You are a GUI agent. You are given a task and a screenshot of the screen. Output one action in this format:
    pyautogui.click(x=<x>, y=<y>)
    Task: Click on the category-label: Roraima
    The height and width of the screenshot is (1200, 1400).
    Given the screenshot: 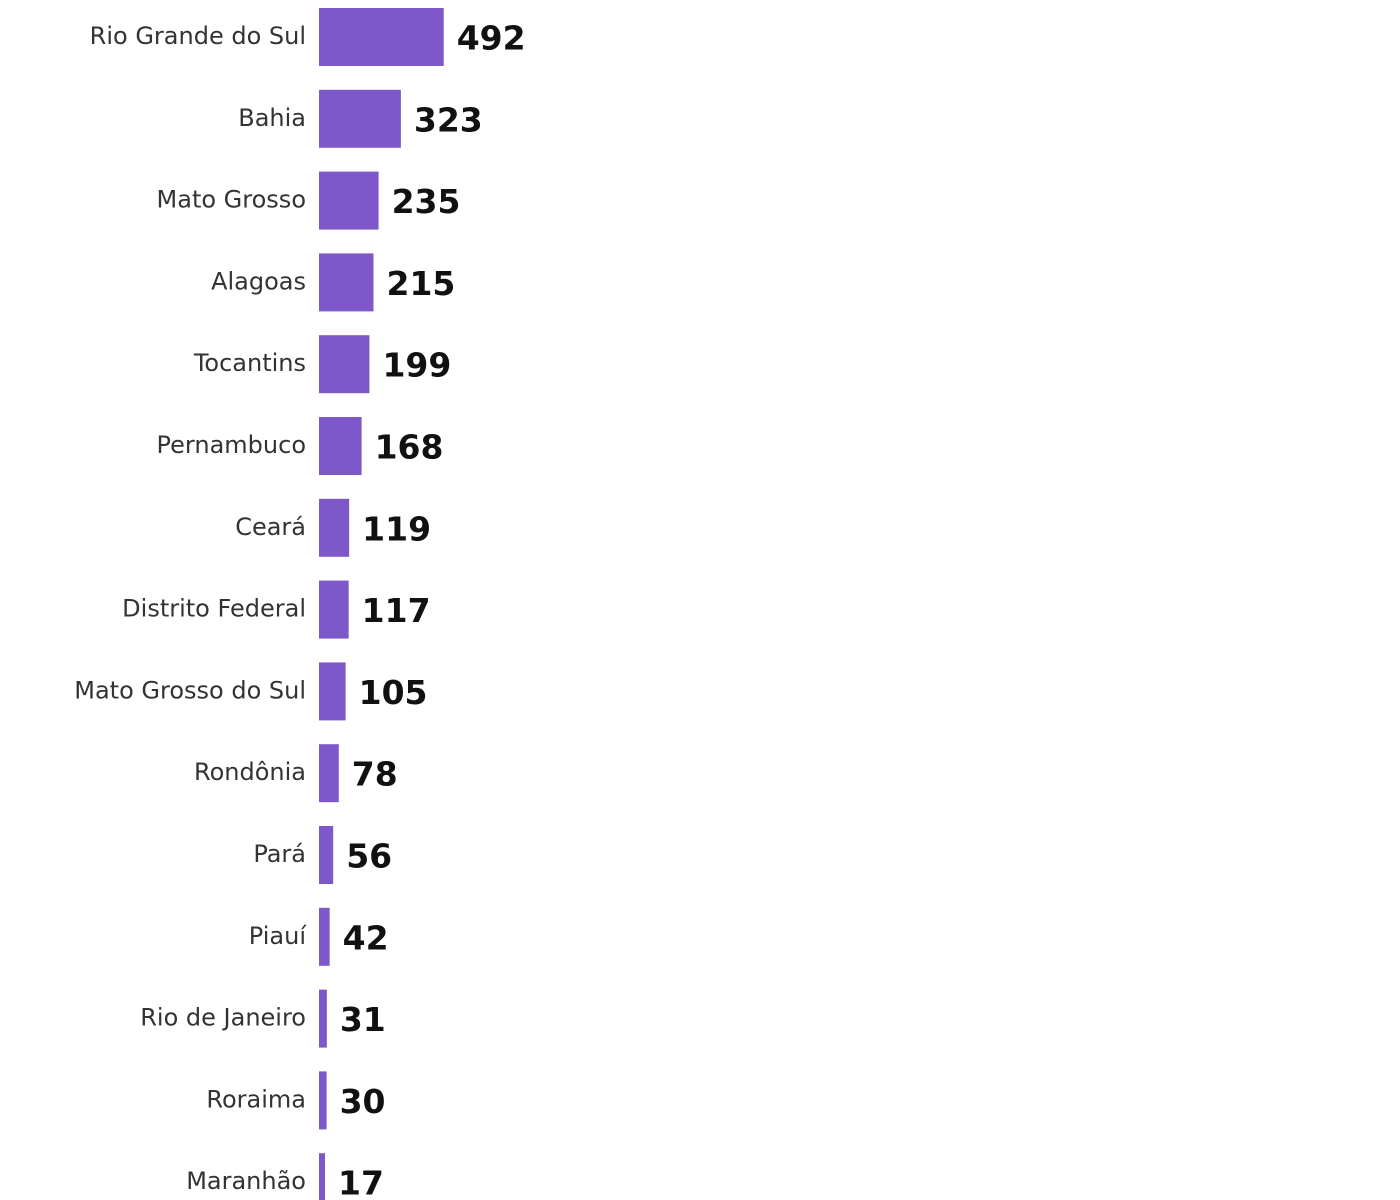 What is the action you would take?
    pyautogui.click(x=256, y=1099)
    